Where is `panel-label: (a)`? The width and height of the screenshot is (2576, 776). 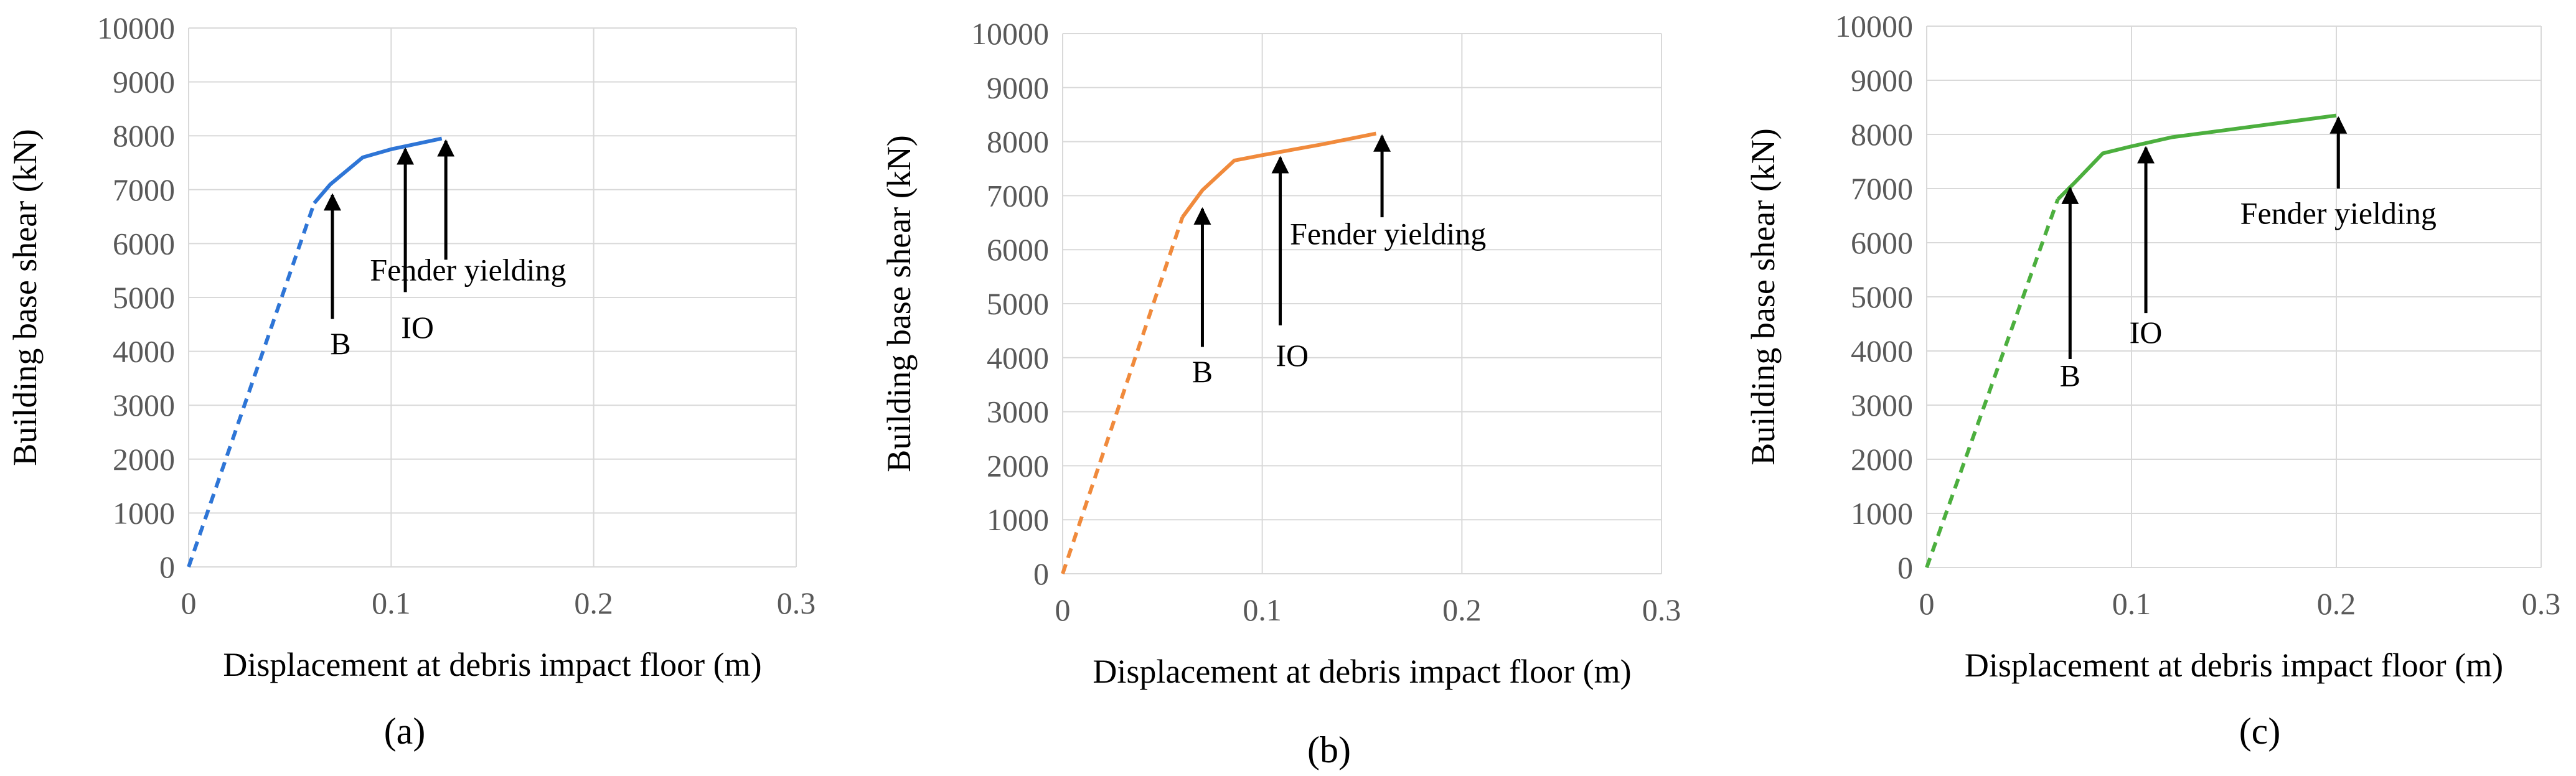
panel-label: (a) is located at coordinates (405, 731).